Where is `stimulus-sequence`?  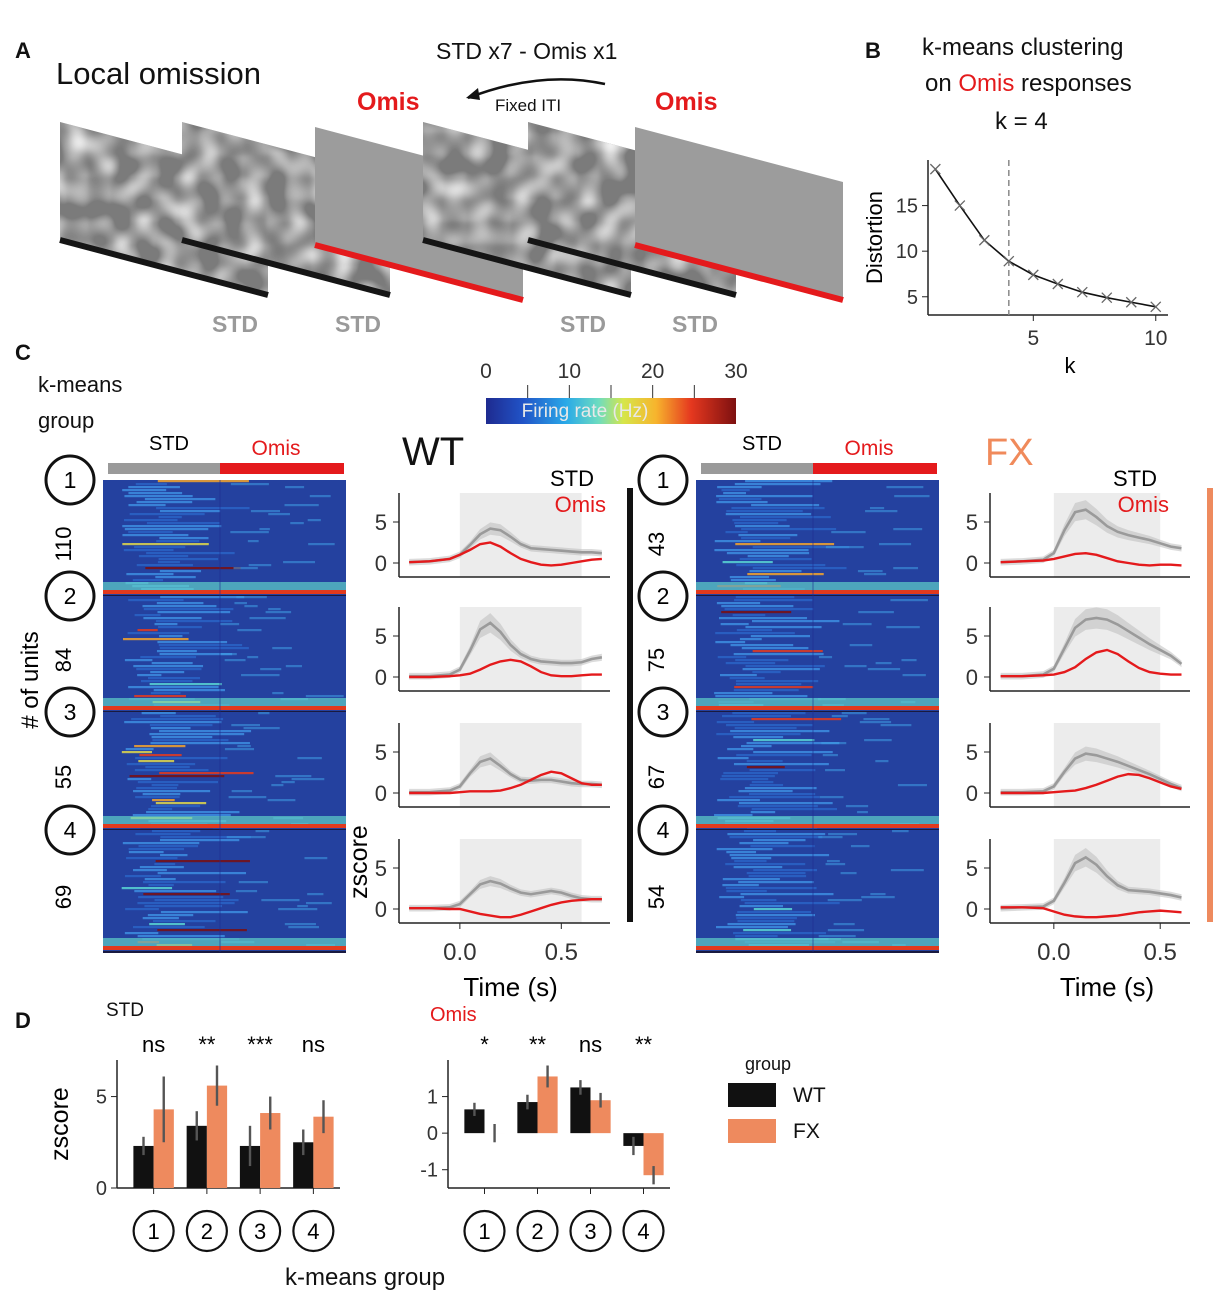
stimulus-sequence is located at coordinates (451, 212).